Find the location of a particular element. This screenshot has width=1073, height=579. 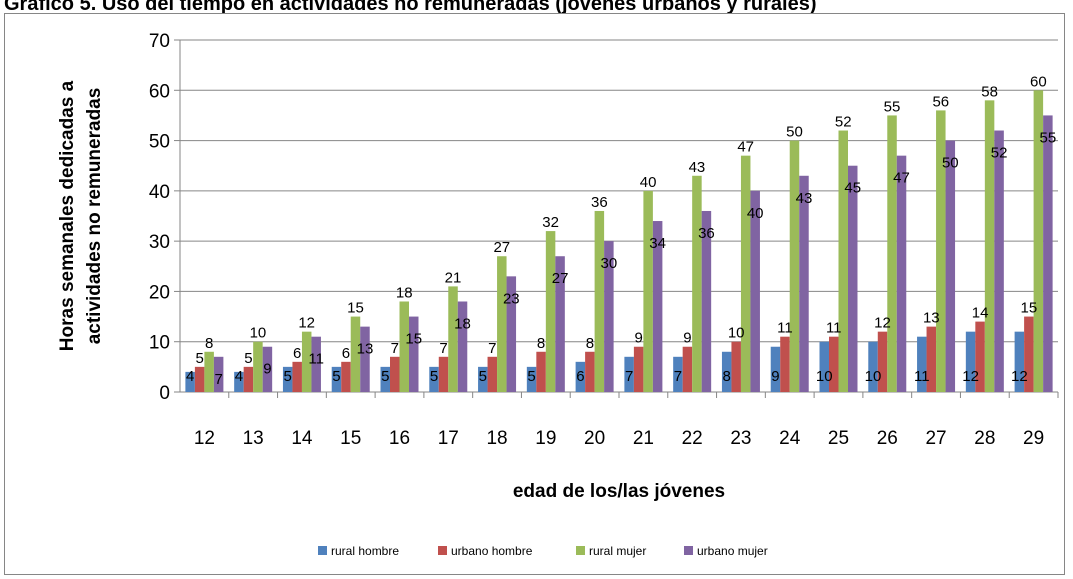

legend-label: rural mujer is located at coordinates (617, 551).